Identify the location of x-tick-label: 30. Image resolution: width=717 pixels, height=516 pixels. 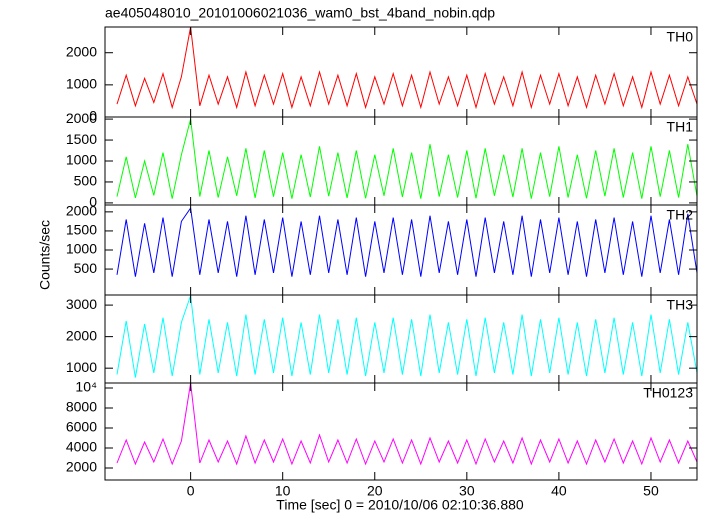
(467, 491).